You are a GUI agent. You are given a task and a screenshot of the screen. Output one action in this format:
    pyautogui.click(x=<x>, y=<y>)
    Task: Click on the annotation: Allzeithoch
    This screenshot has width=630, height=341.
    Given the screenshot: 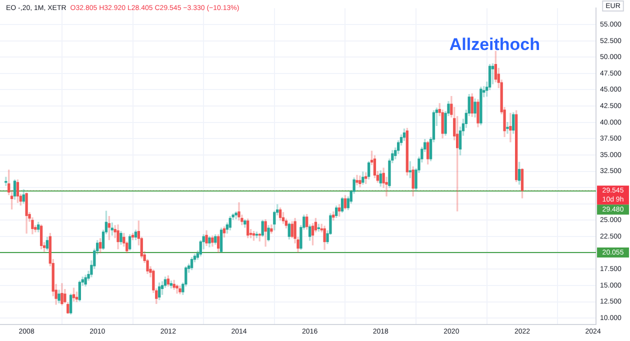 What is the action you would take?
    pyautogui.click(x=494, y=44)
    